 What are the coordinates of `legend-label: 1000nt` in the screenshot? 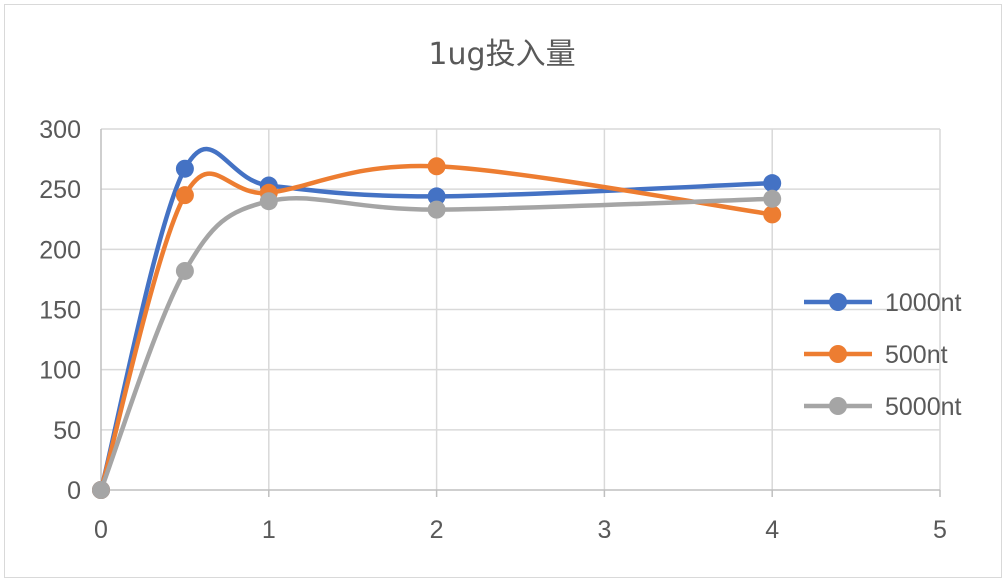 It's located at (923, 303).